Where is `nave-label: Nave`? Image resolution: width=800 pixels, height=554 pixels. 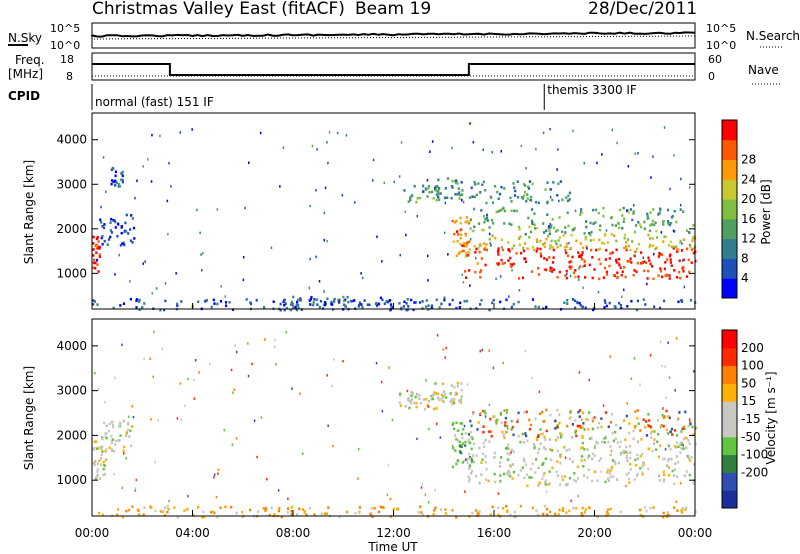 nave-label: Nave is located at coordinates (763, 70).